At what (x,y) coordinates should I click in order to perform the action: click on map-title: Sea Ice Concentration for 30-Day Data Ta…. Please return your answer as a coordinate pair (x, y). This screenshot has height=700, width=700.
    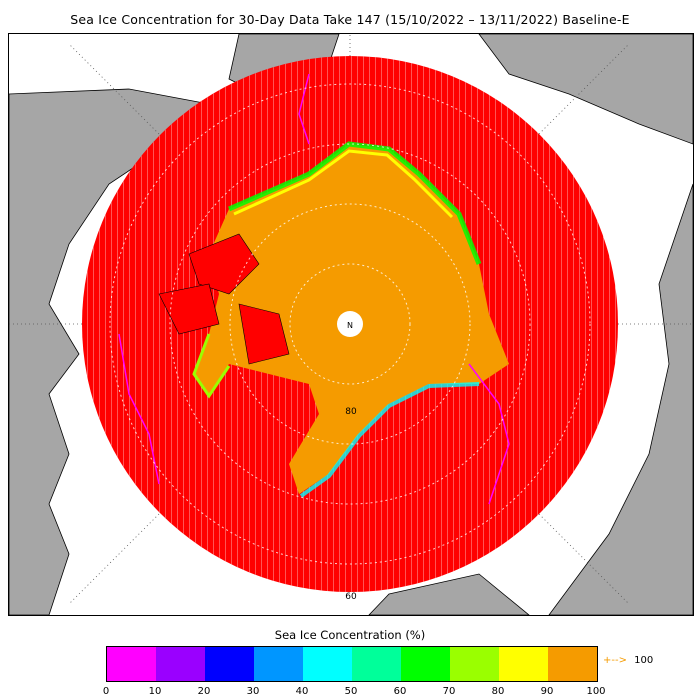
    Looking at the image, I should click on (350, 19).